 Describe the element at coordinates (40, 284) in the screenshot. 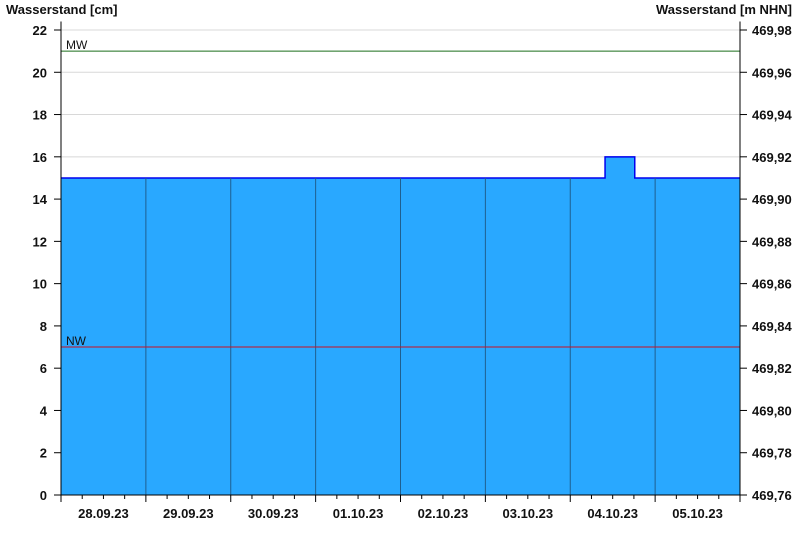

I see `left-tick-label: 10` at that location.